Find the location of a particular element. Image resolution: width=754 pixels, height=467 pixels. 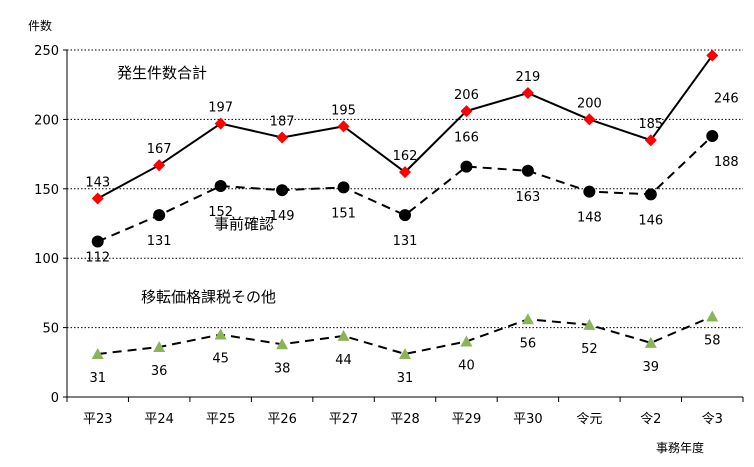

y-tick-label: 200 is located at coordinates (46, 120).